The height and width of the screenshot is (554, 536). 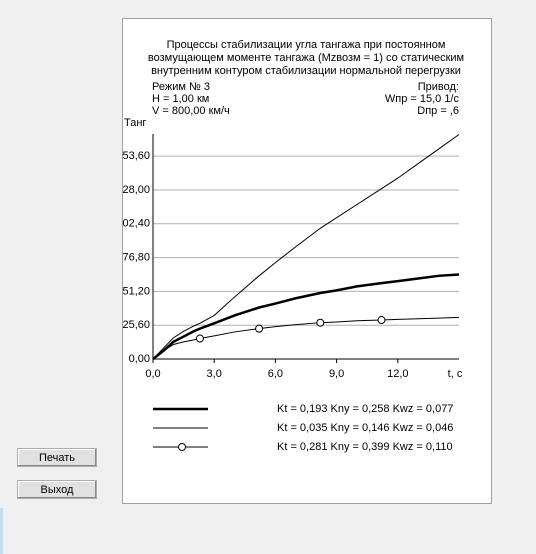 What do you see at coordinates (57, 489) in the screenshot?
I see `exit-button: Выход` at bounding box center [57, 489].